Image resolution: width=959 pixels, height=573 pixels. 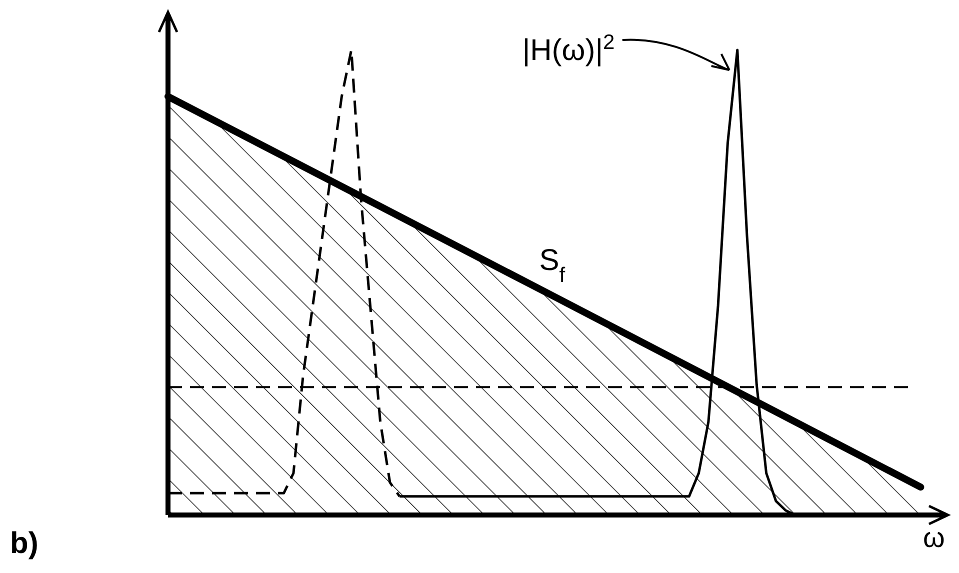 What do you see at coordinates (552, 265) in the screenshot?
I see `series-label: S$_{f}$` at bounding box center [552, 265].